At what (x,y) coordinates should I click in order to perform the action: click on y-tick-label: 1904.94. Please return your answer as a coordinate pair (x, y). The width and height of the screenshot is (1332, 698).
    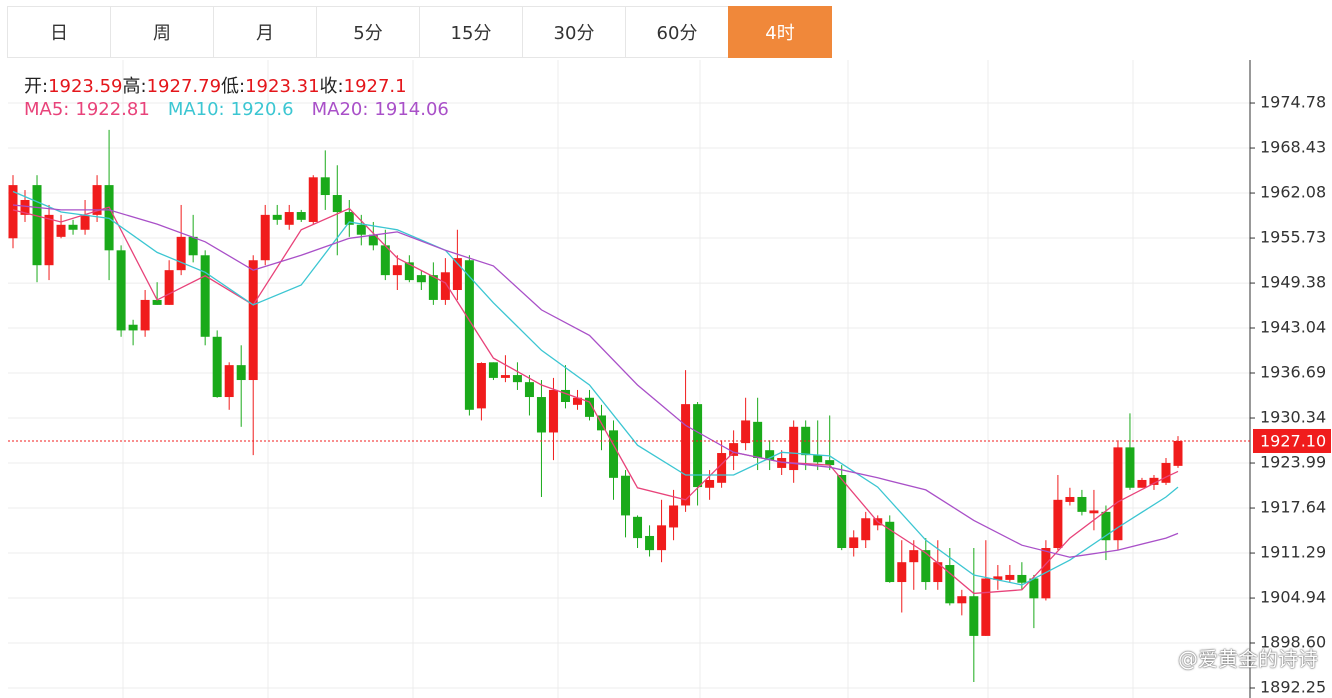
    Looking at the image, I should click on (1293, 597).